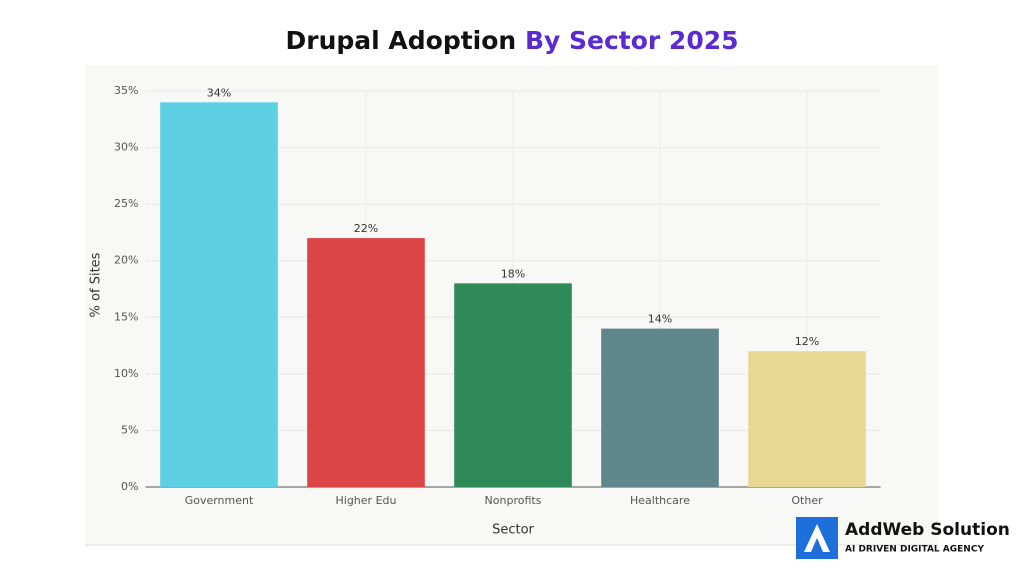 This screenshot has width=1024, height=576. Describe the element at coordinates (914, 550) in the screenshot. I see `brand-tagline: AI DRIVEN DIGITAL AGENCY` at that location.